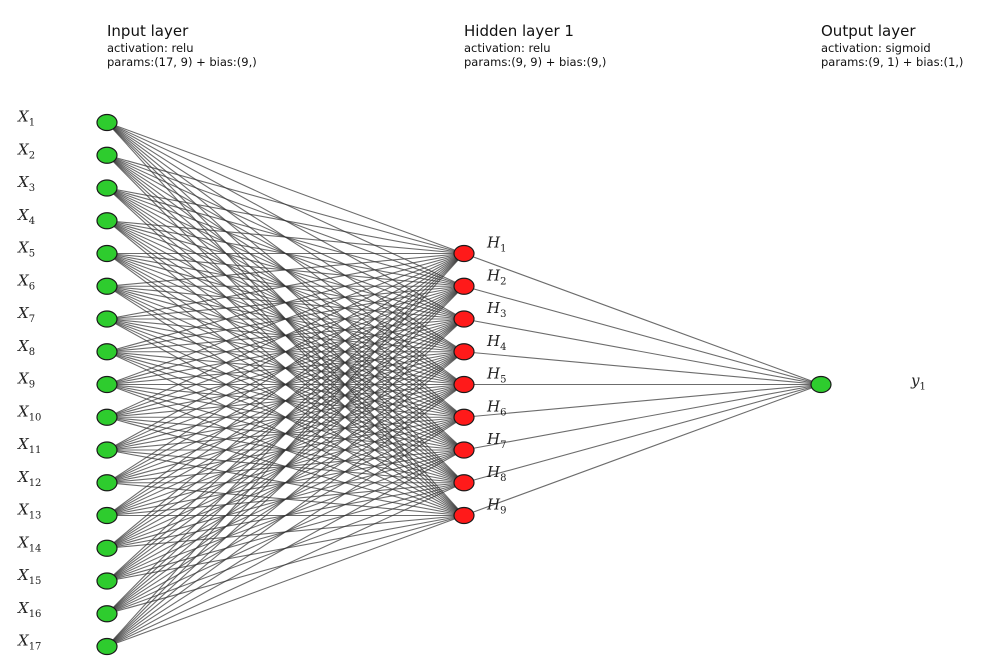 The height and width of the screenshot is (660, 1002). What do you see at coordinates (182, 62) in the screenshot?
I see `layer-params: params:(17, 9) + bias:(9,)` at bounding box center [182, 62].